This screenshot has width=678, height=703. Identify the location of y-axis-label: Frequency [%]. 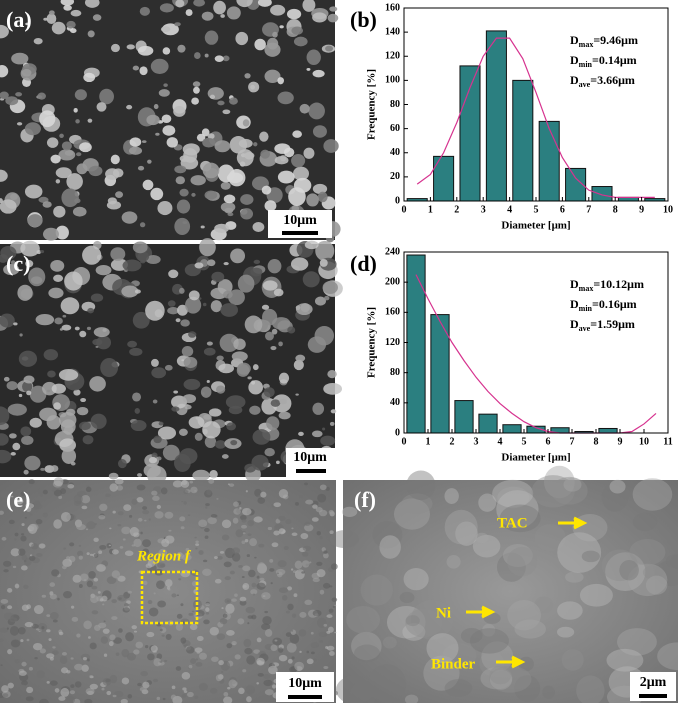
(372, 104).